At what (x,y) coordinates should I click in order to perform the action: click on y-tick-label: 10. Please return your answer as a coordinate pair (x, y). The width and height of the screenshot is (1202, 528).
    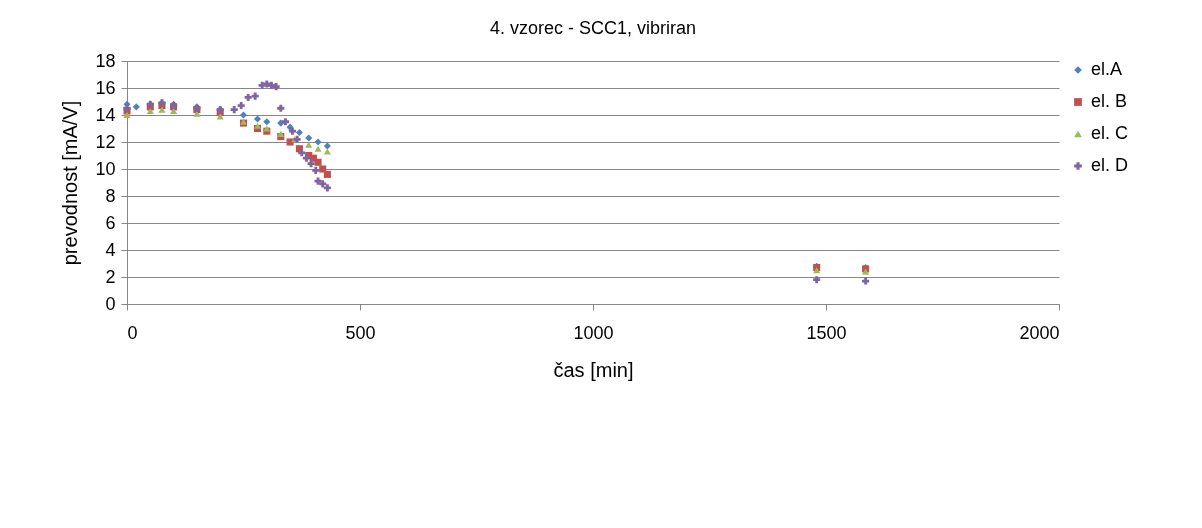
    Looking at the image, I should click on (105, 168).